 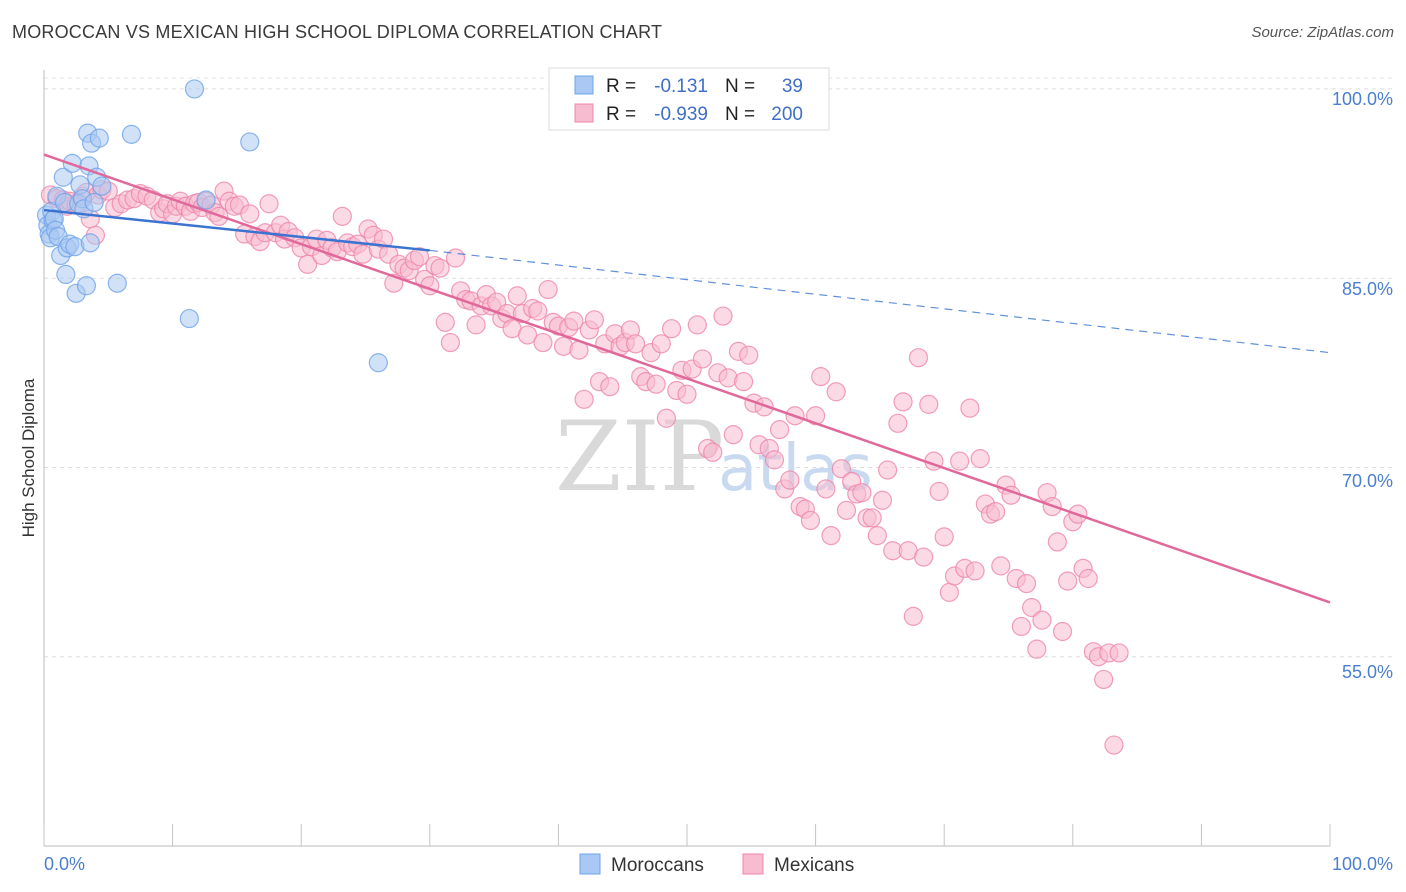 I want to click on y-tick-label: 85.0%, so click(x=1367, y=289).